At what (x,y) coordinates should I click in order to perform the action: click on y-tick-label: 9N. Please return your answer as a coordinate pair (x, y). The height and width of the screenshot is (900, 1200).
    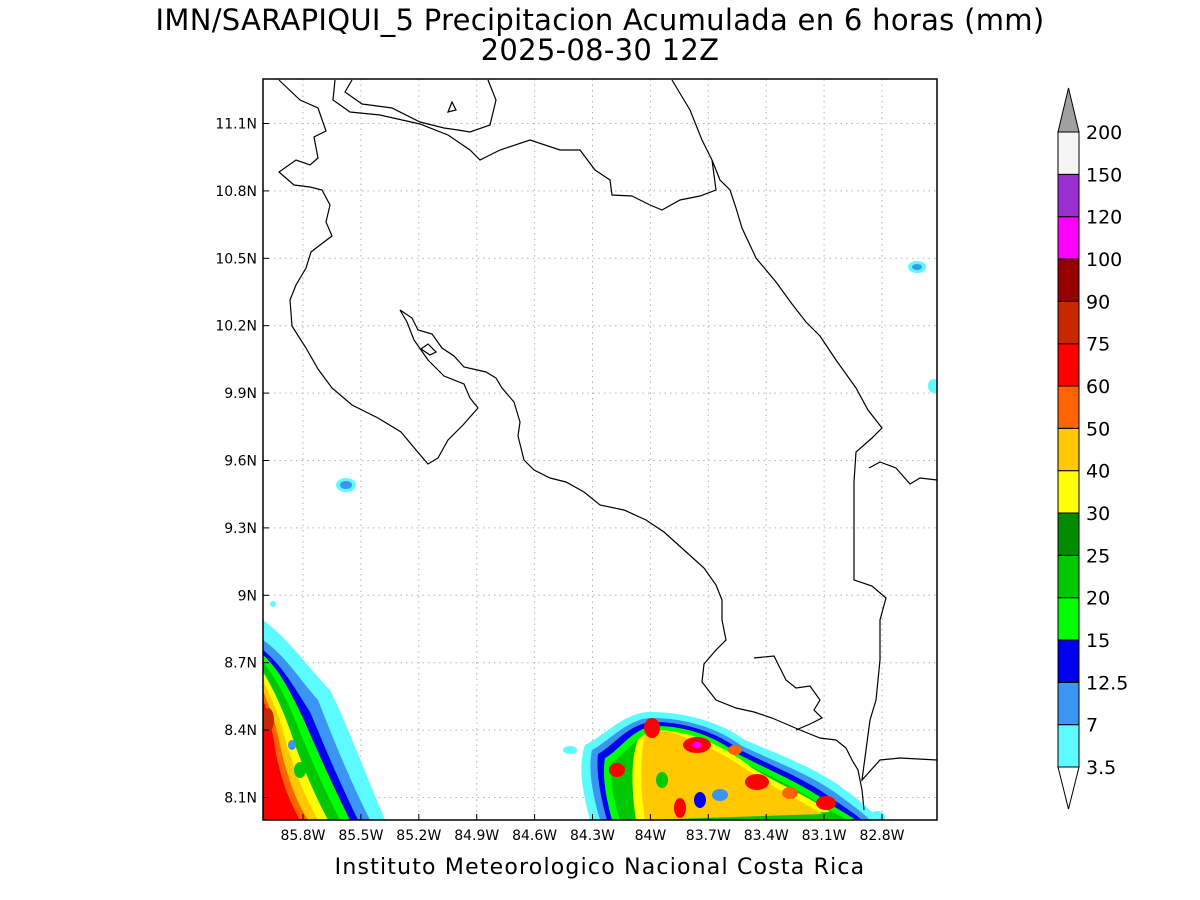
    Looking at the image, I should click on (247, 596).